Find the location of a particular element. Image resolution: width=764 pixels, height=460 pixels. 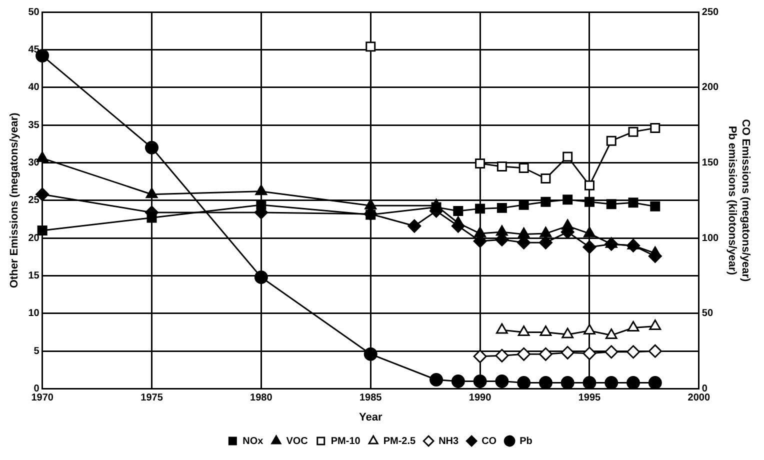

y-tick-label: 35 is located at coordinates (34, 125).